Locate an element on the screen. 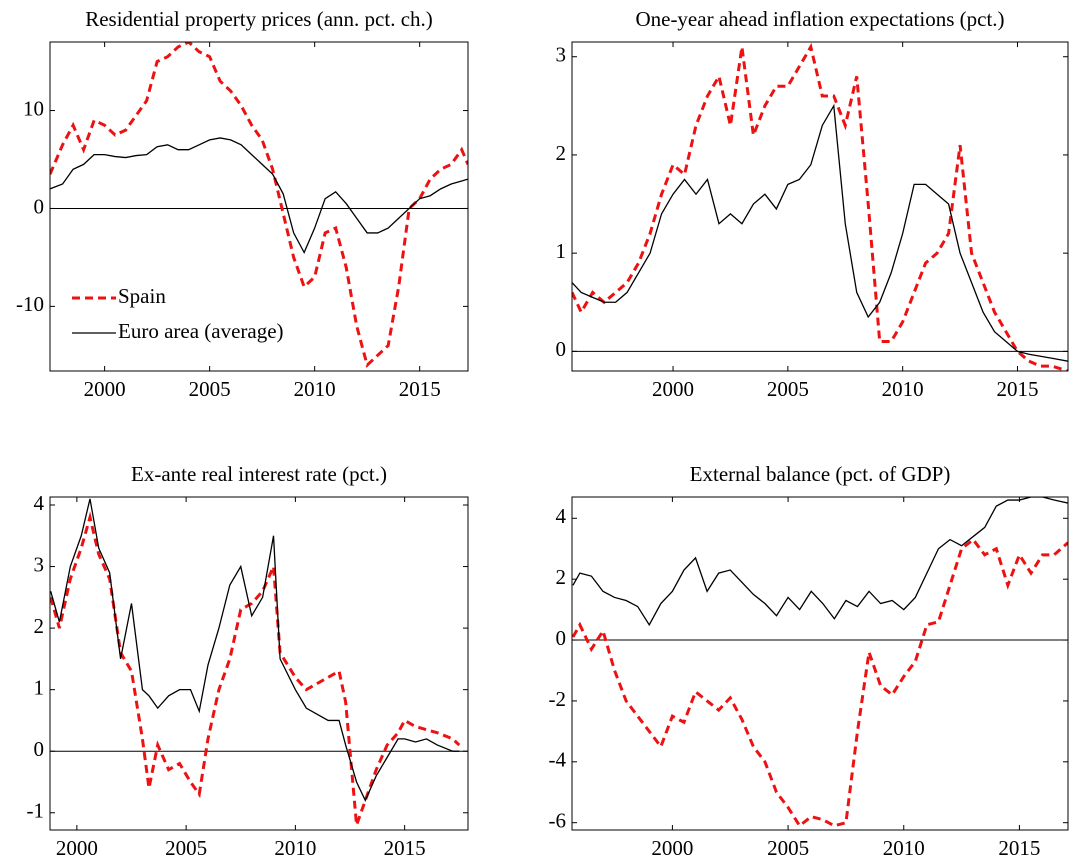 The image size is (1073, 862). y-tick-label: 10 is located at coordinates (33, 108).